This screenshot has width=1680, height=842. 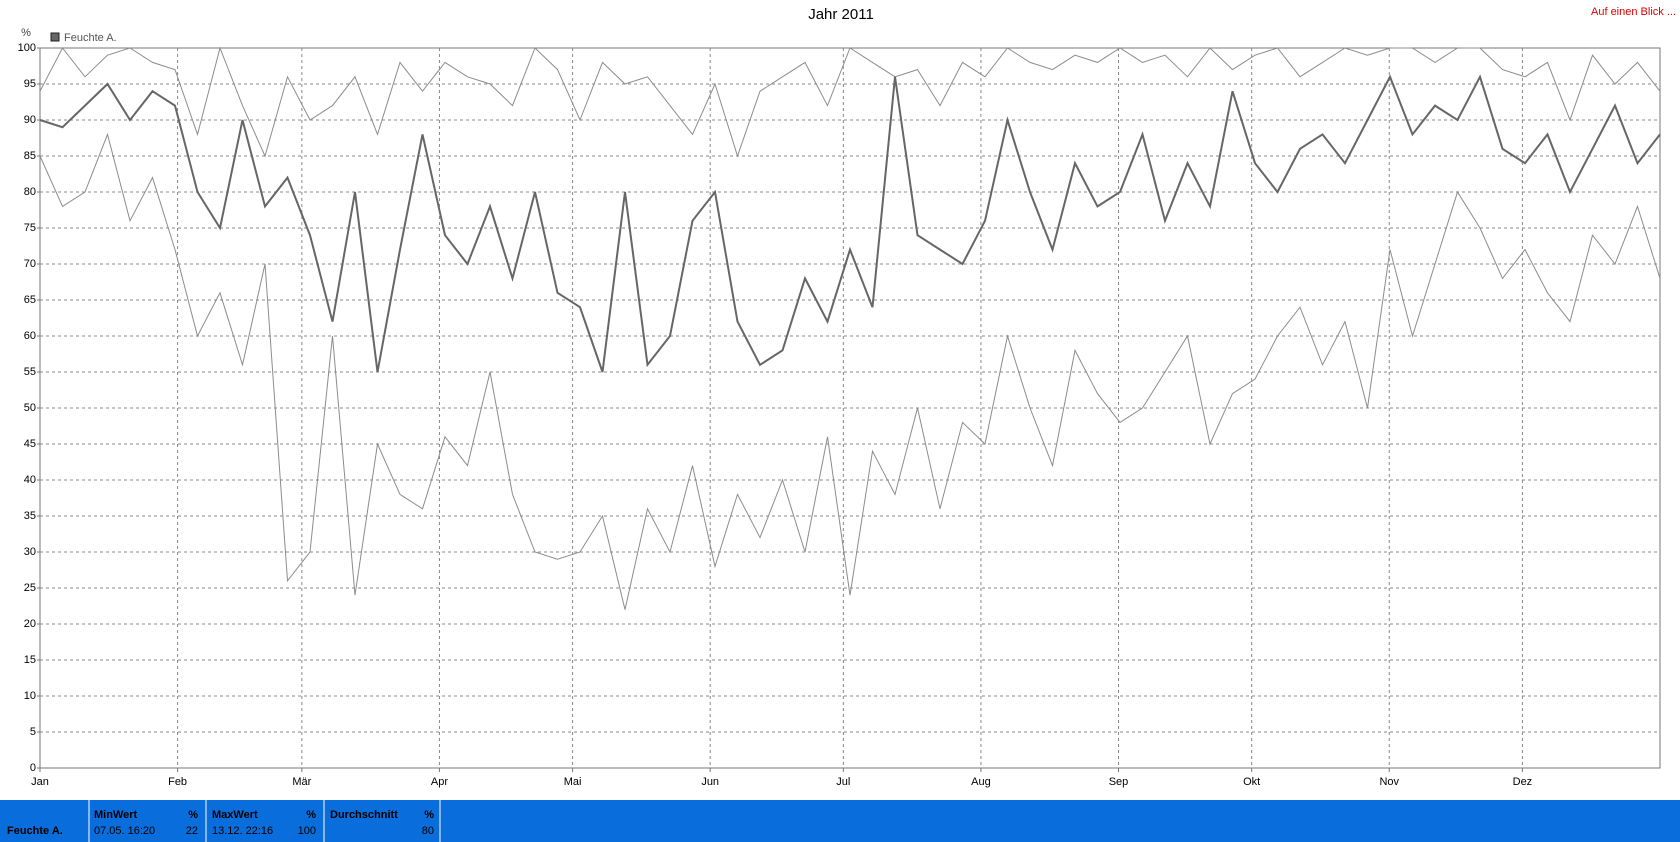 I want to click on y-tick-label: 45, so click(x=30, y=444).